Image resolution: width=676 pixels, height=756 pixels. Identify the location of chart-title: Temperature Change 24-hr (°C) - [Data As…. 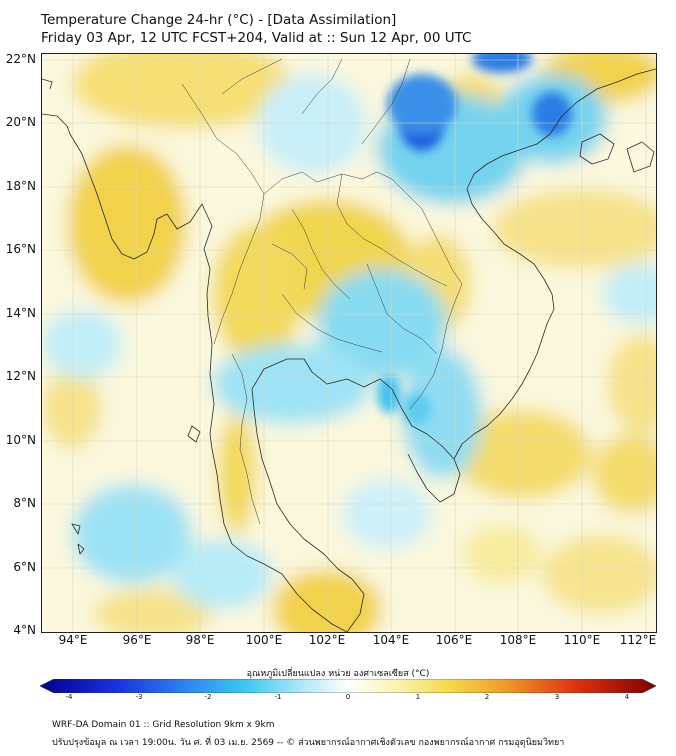
(219, 20).